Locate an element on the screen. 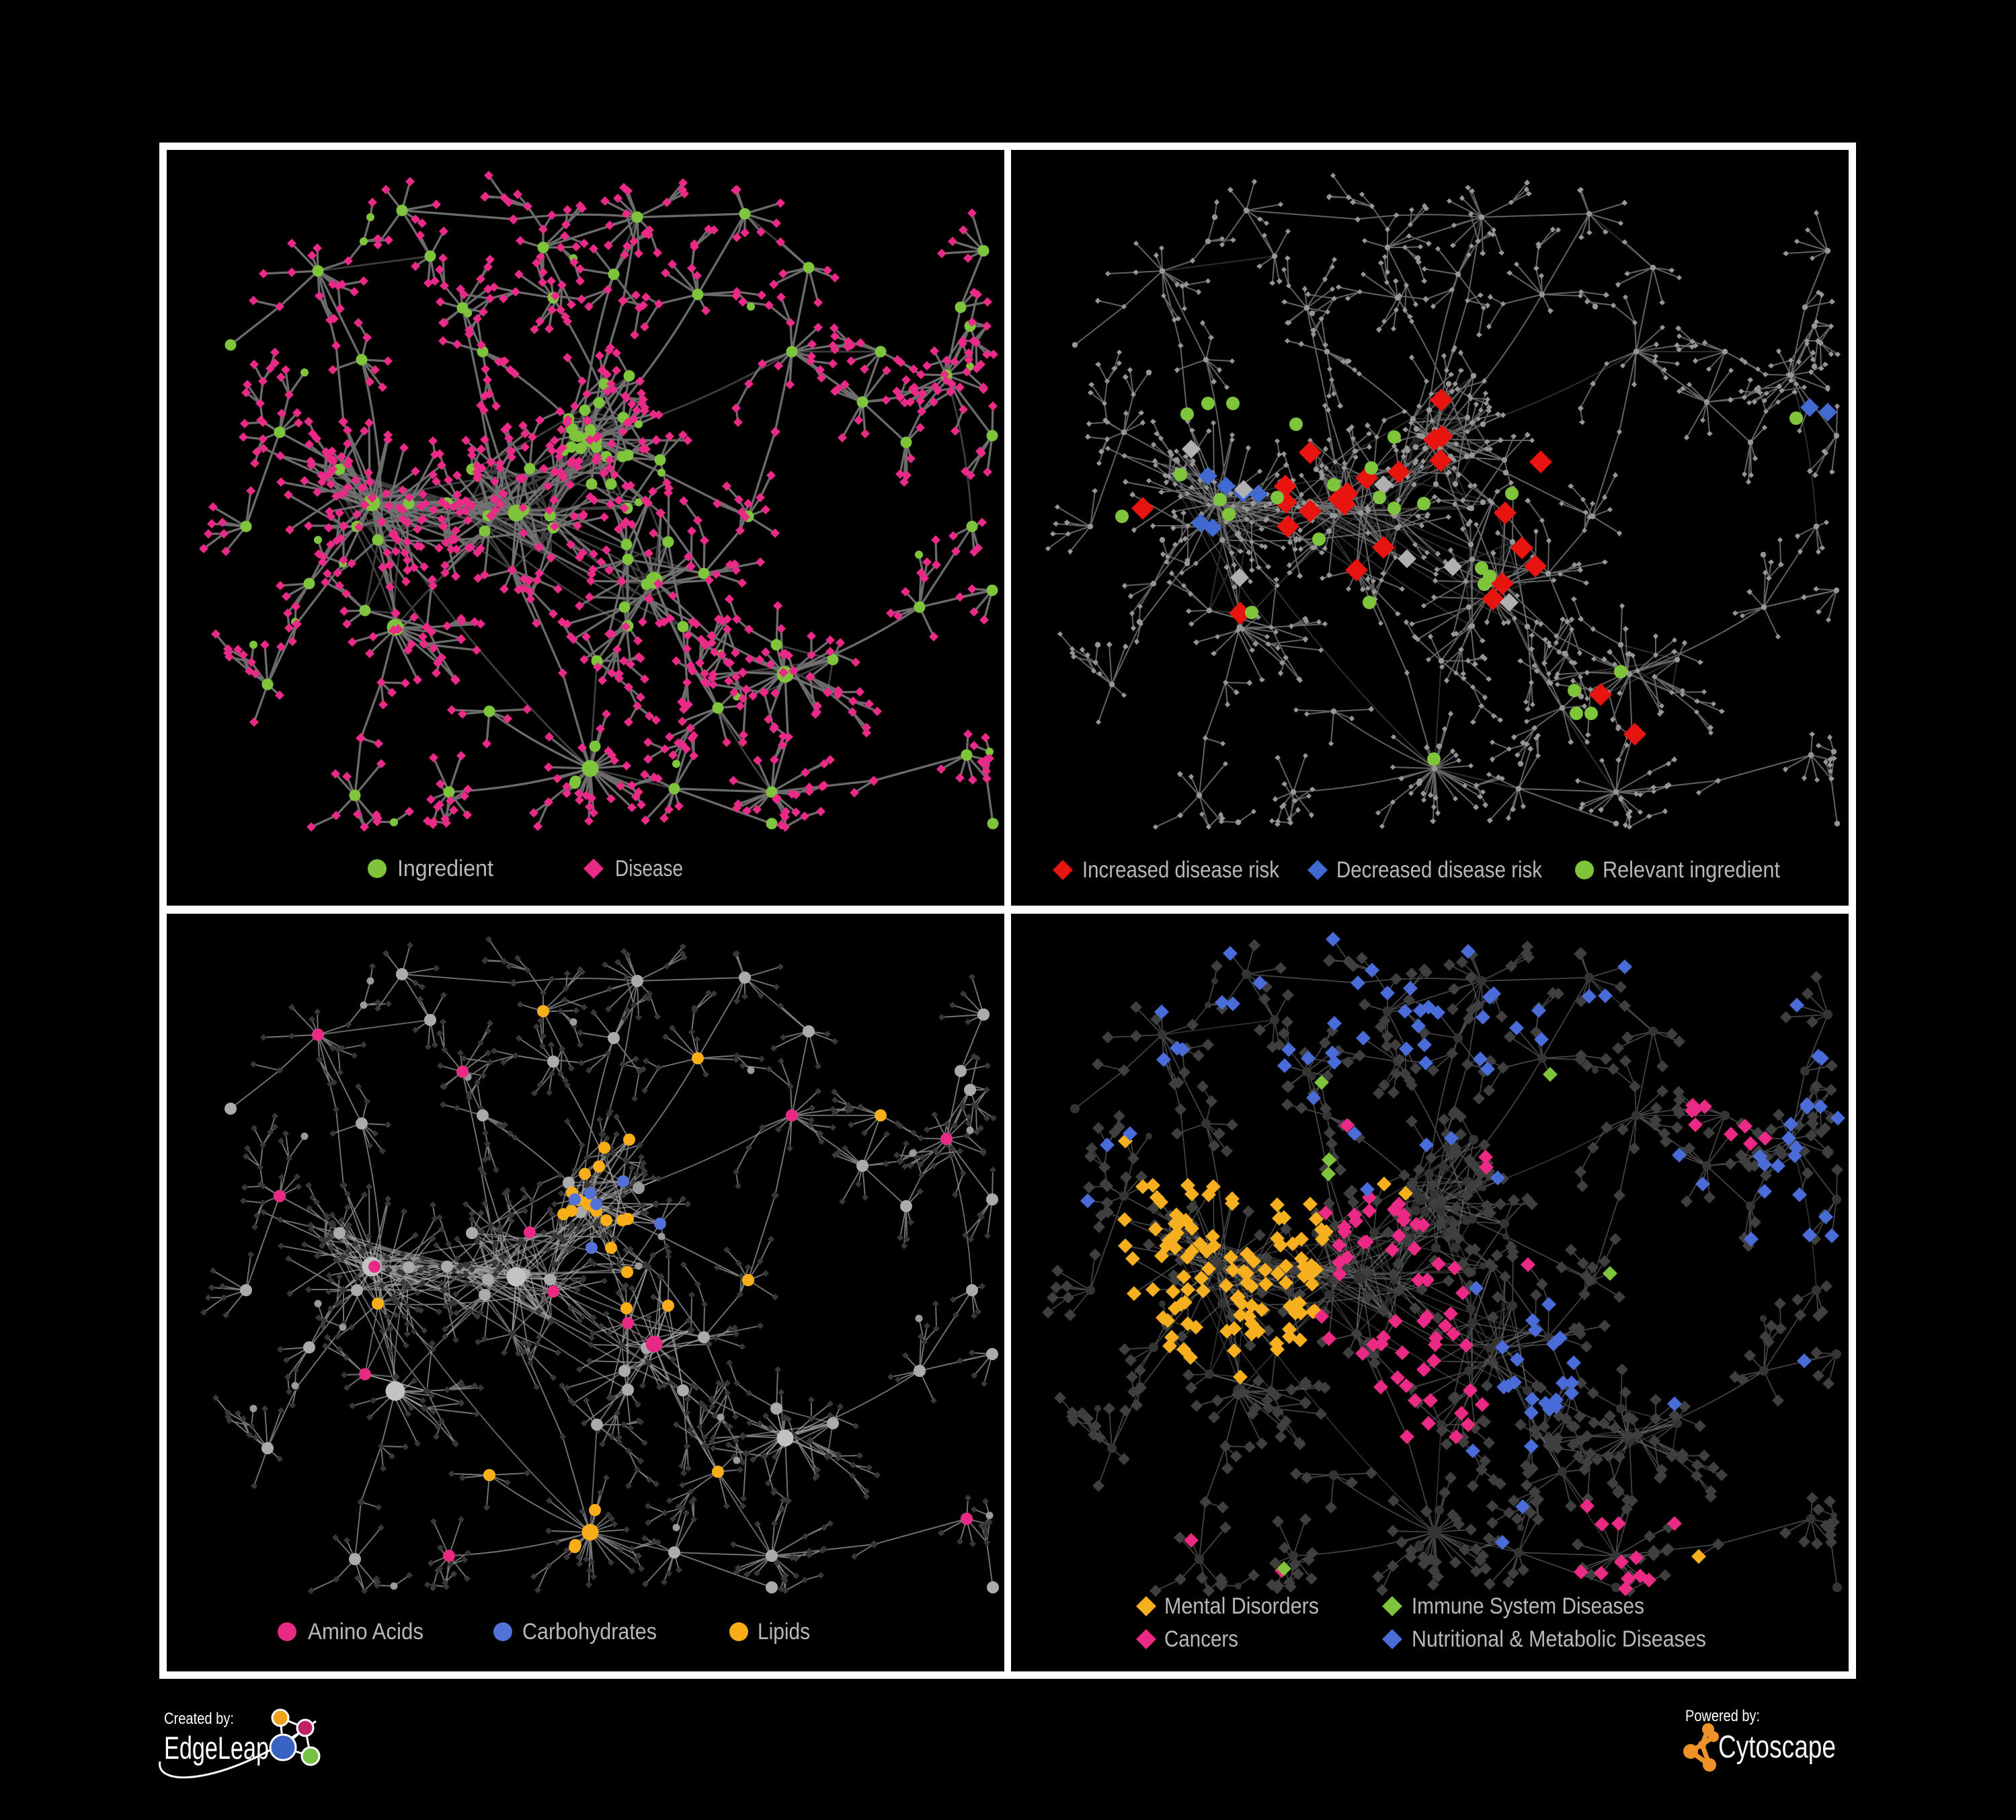 The height and width of the screenshot is (1820, 2016). svg-text: Cytoscape is located at coordinates (1777, 1746).